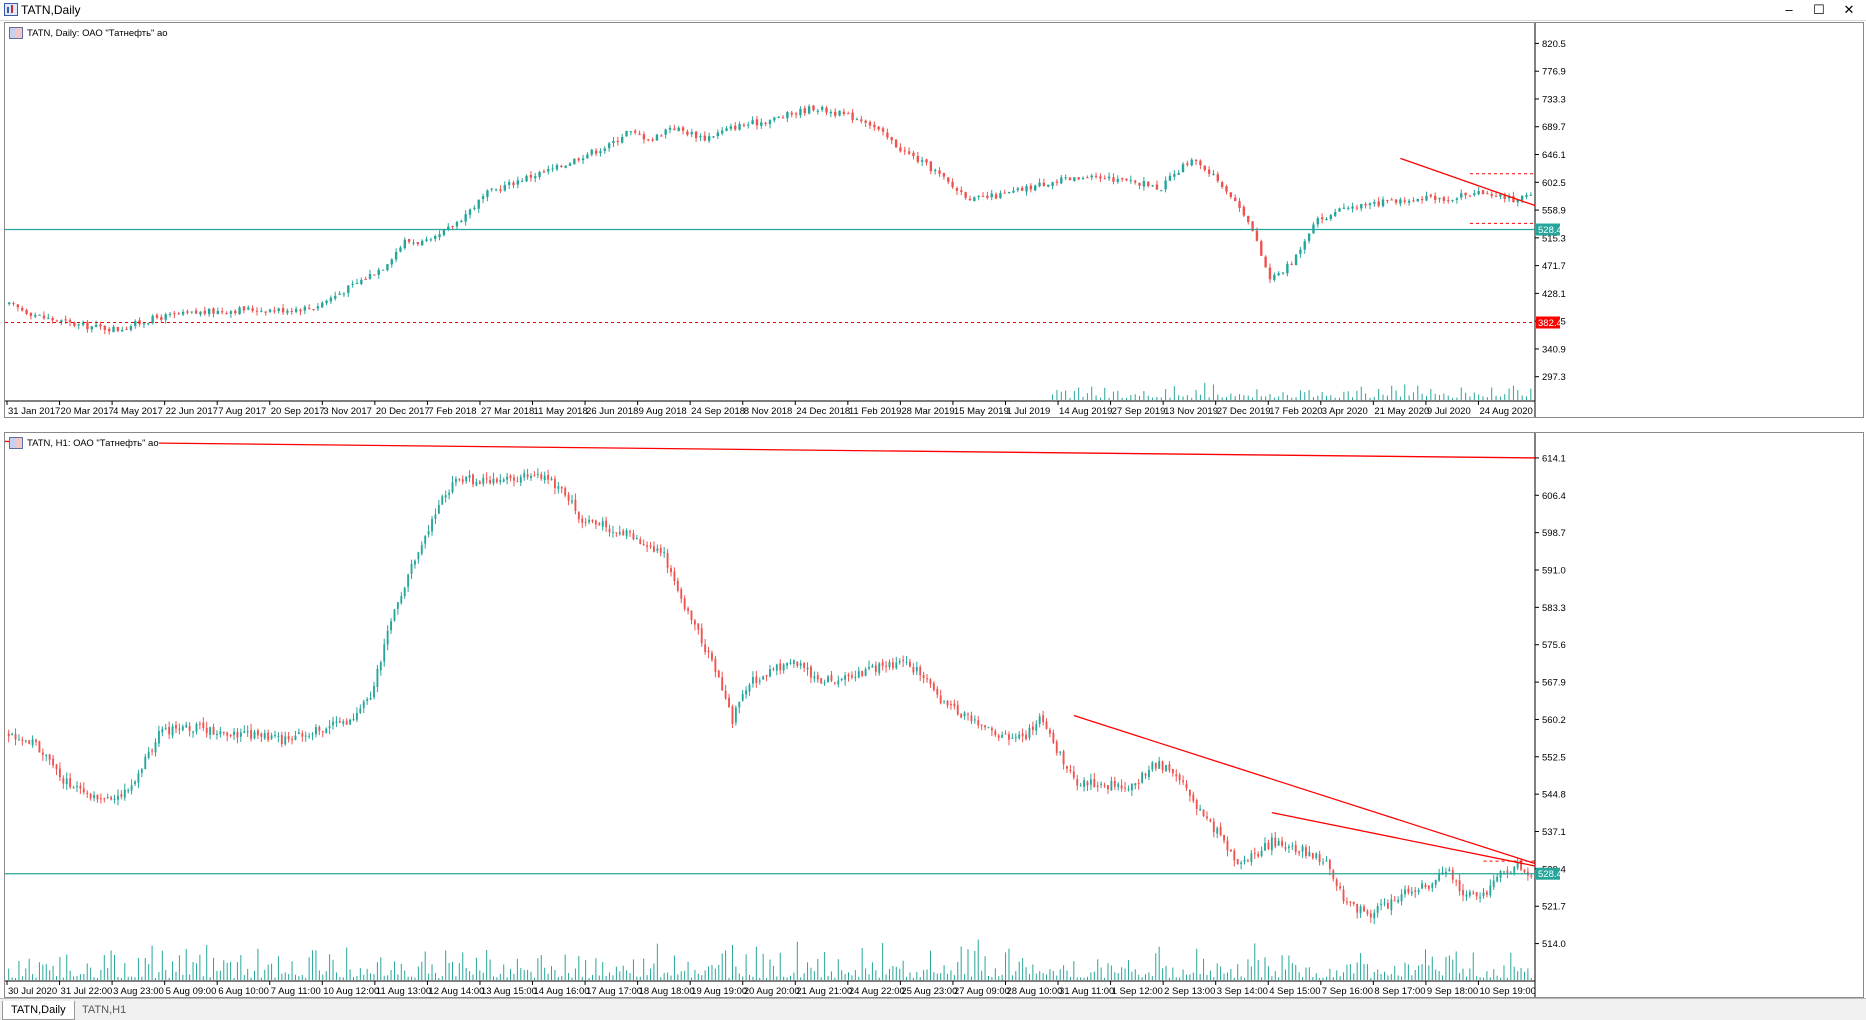  I want to click on tab-tatn-h1: TATN,H1, so click(104, 1010).